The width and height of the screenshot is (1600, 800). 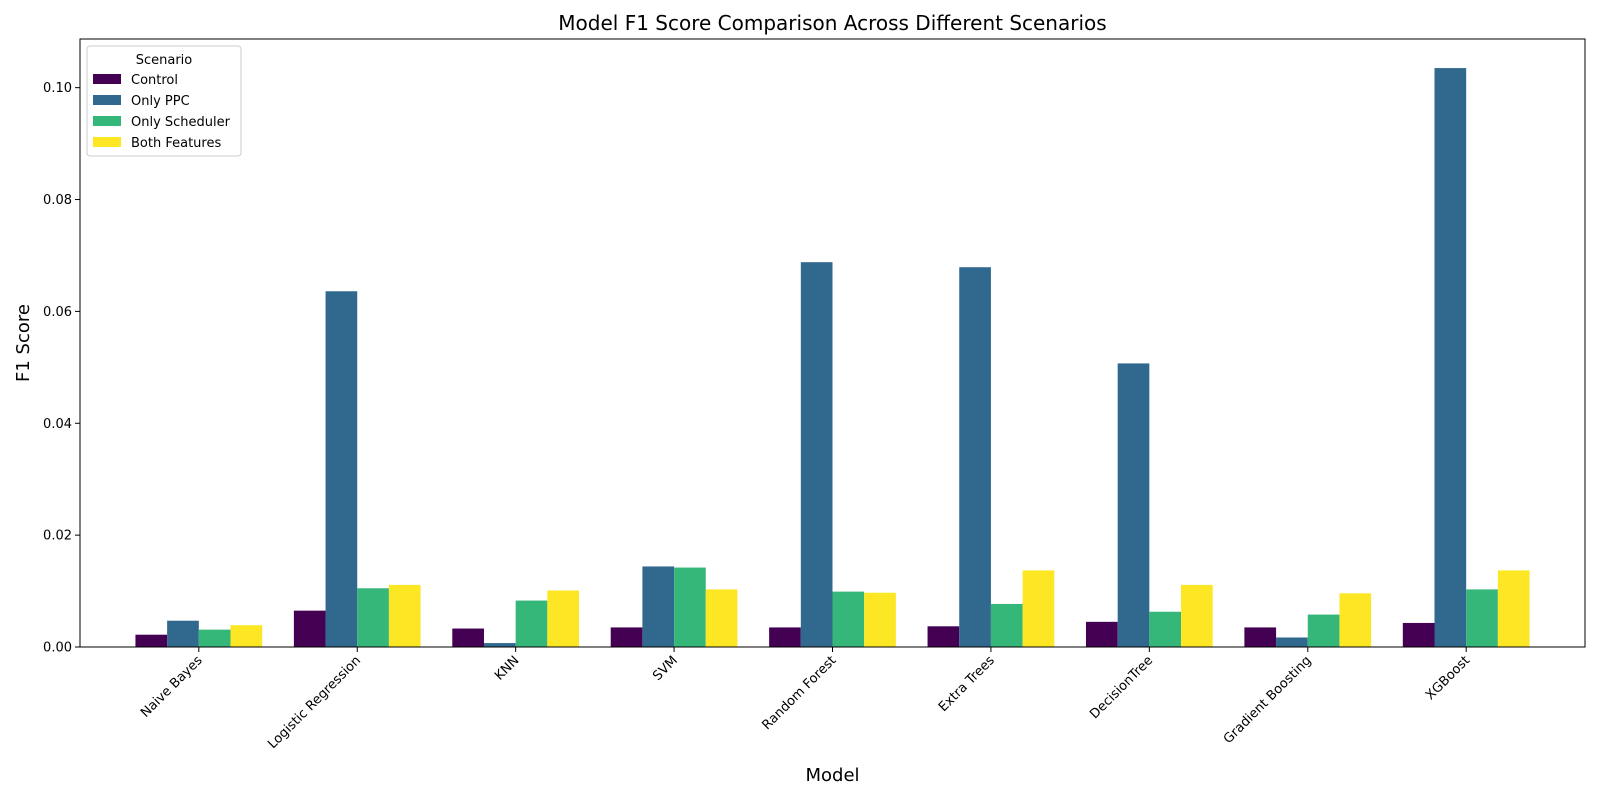 I want to click on y-tick-label: 0.08, so click(x=57, y=200).